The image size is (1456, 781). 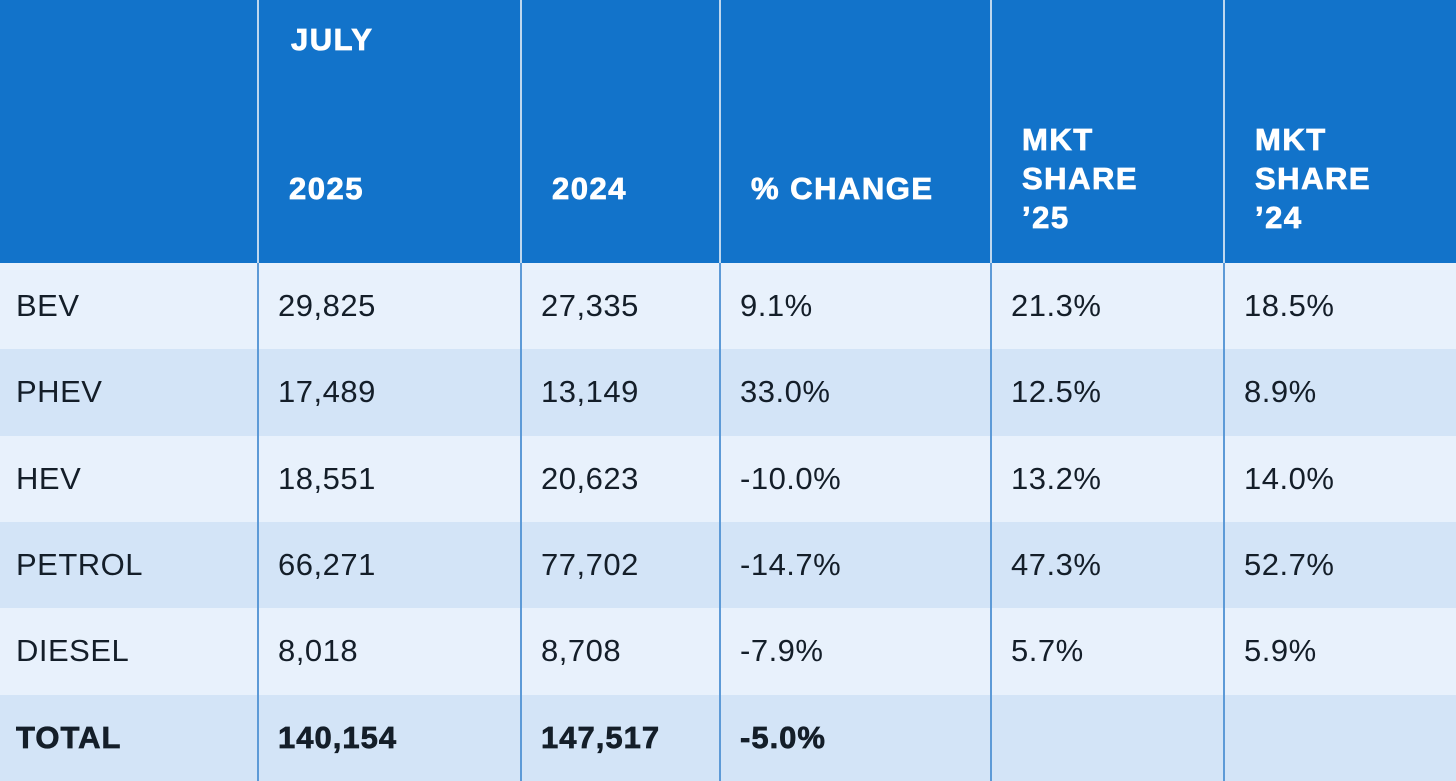 What do you see at coordinates (1080, 179) in the screenshot?
I see `column-header-share25: MKT SHARE ’25` at bounding box center [1080, 179].